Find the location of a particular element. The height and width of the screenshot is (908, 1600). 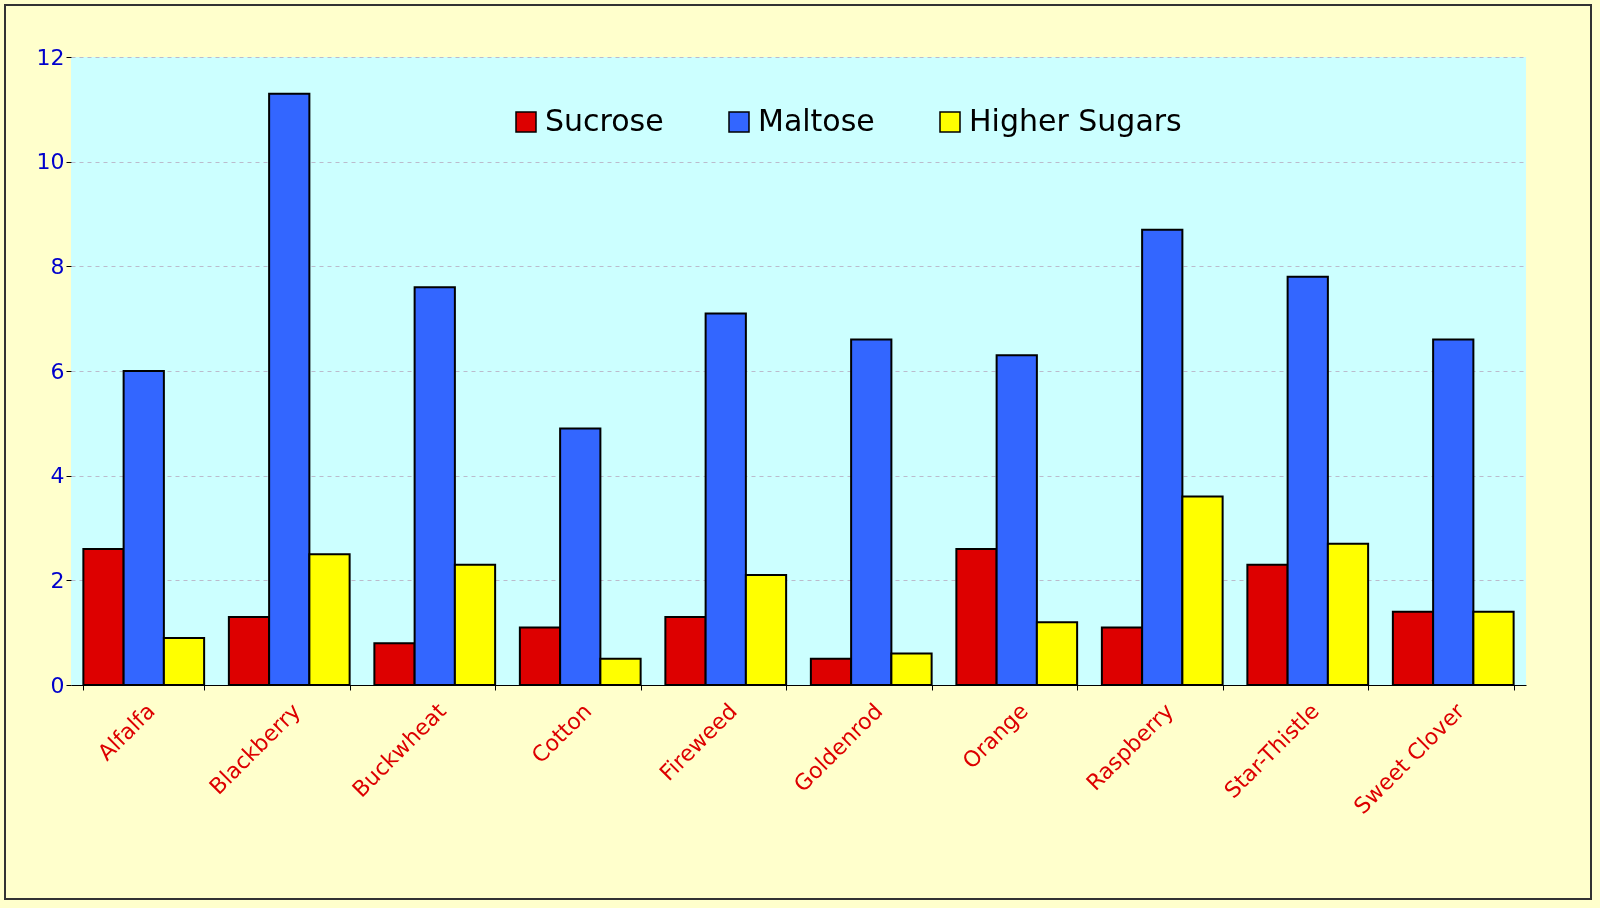

y-tick-label: 10 is located at coordinates (50, 162).